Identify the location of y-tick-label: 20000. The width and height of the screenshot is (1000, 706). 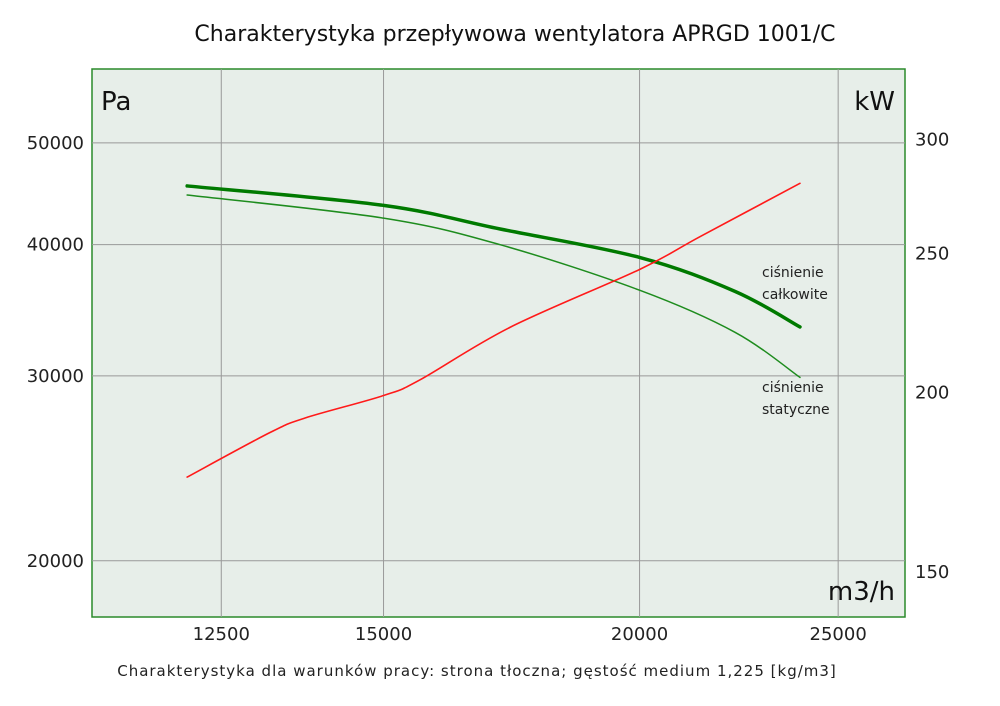
(55, 561).